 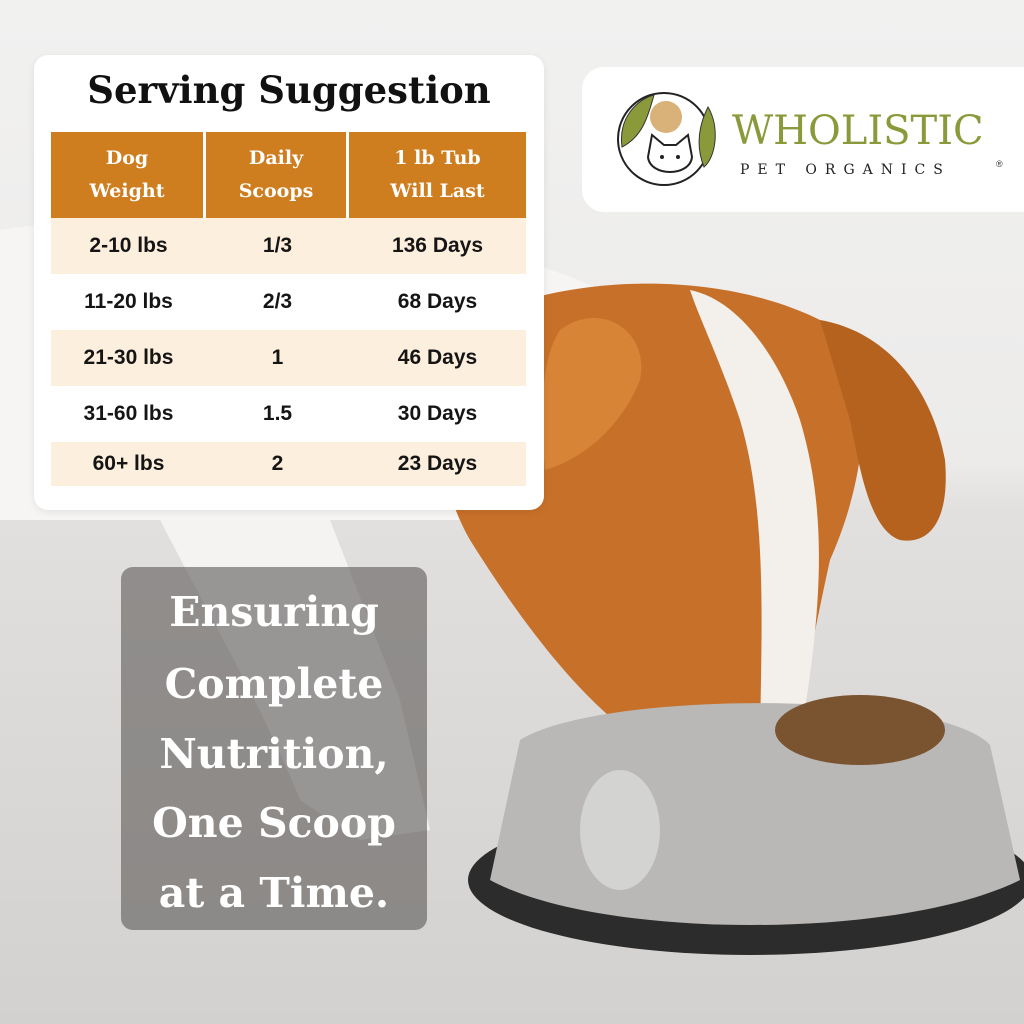 I want to click on table-row: 60+ lbs 2 23 Days, so click(x=288, y=464).